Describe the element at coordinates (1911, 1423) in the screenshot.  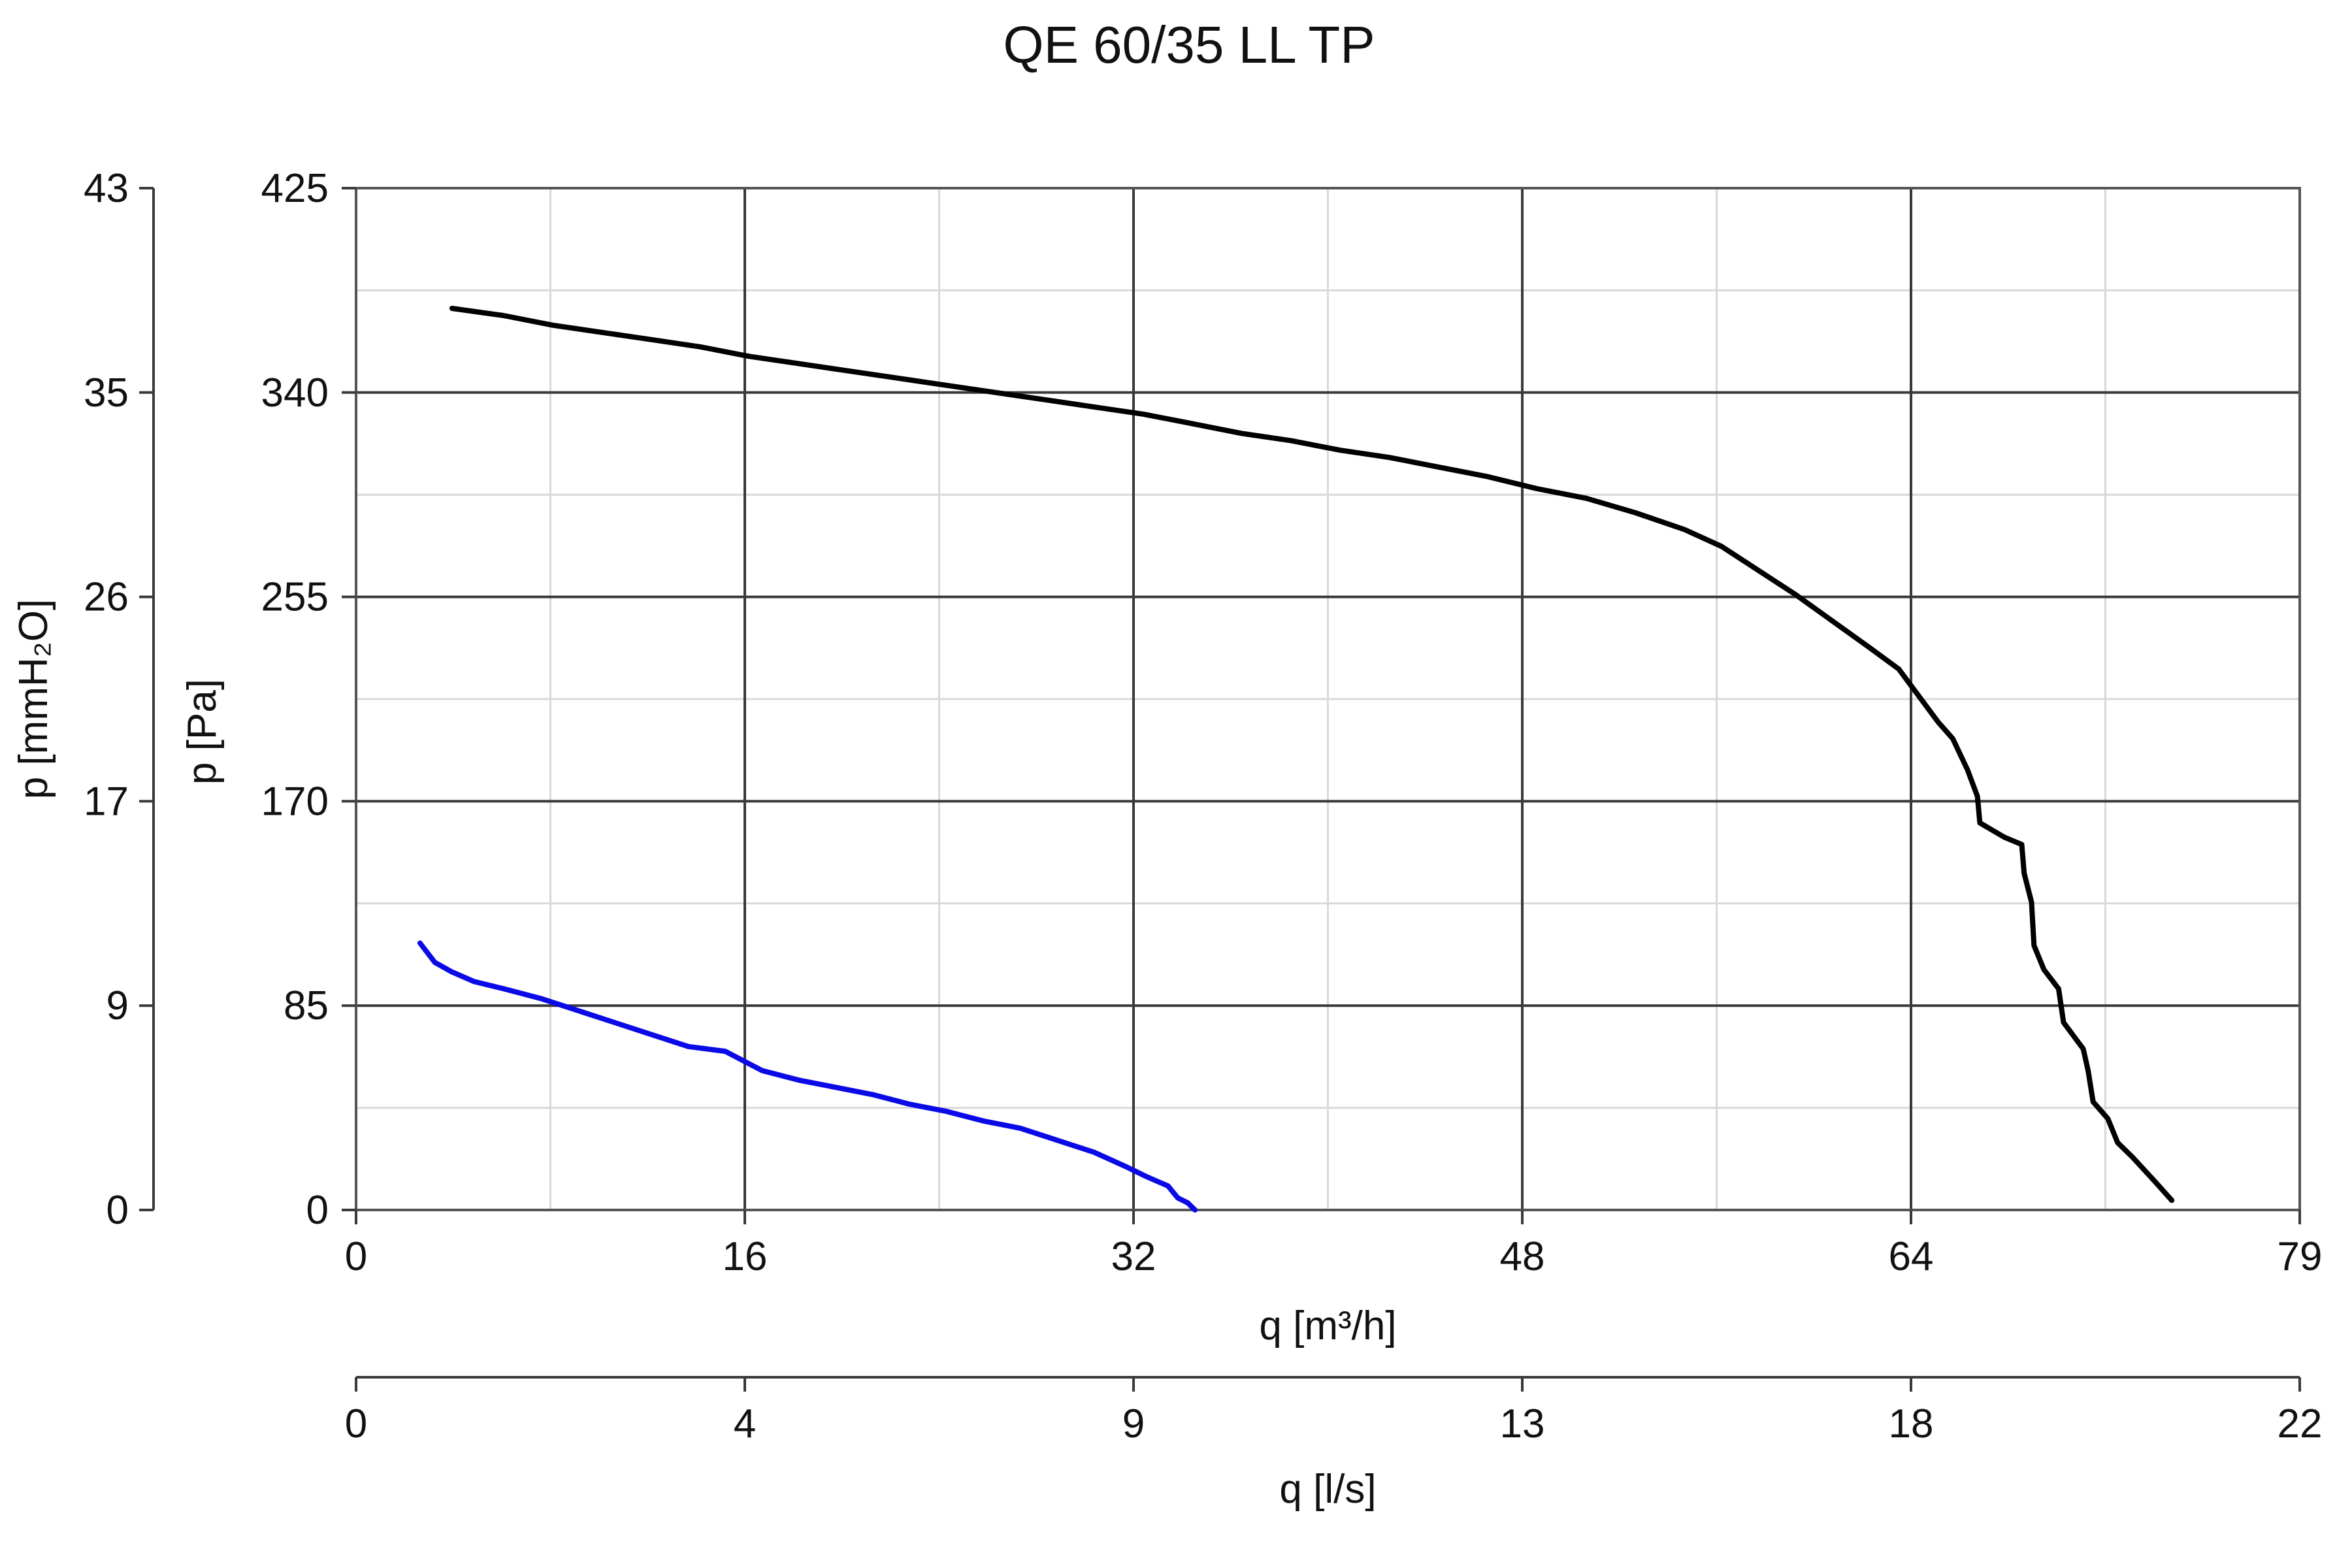
I see `secondary-x-tick-label: 18` at that location.